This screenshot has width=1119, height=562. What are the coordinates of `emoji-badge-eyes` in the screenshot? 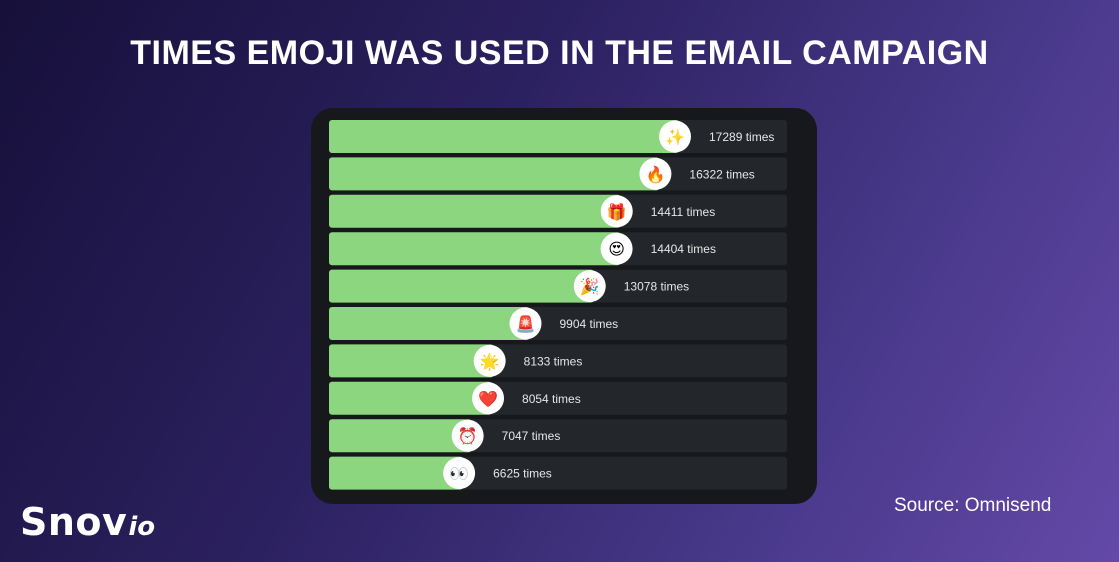 It's located at (459, 473).